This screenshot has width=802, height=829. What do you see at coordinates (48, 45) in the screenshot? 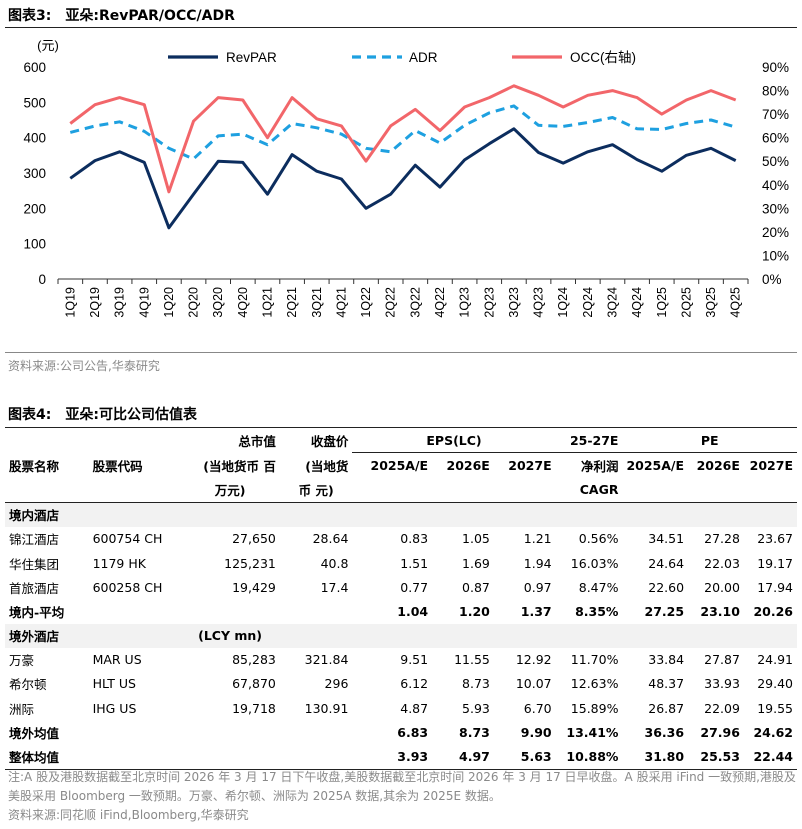
I see `y-axis-unit-label: (元)` at bounding box center [48, 45].